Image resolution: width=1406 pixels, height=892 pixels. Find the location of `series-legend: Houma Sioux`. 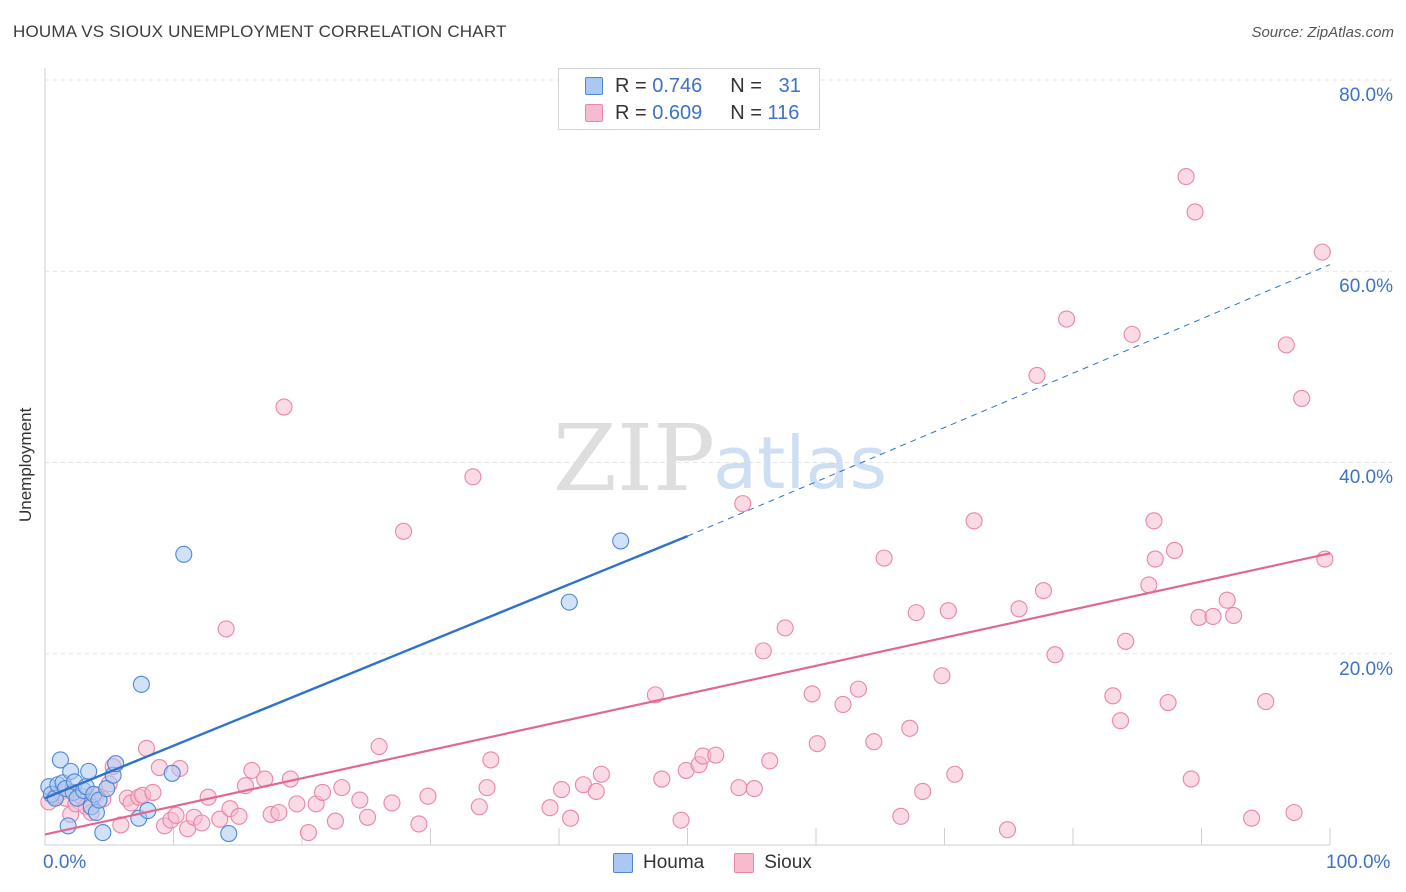

series-legend: Houma Sioux is located at coordinates (727, 863).